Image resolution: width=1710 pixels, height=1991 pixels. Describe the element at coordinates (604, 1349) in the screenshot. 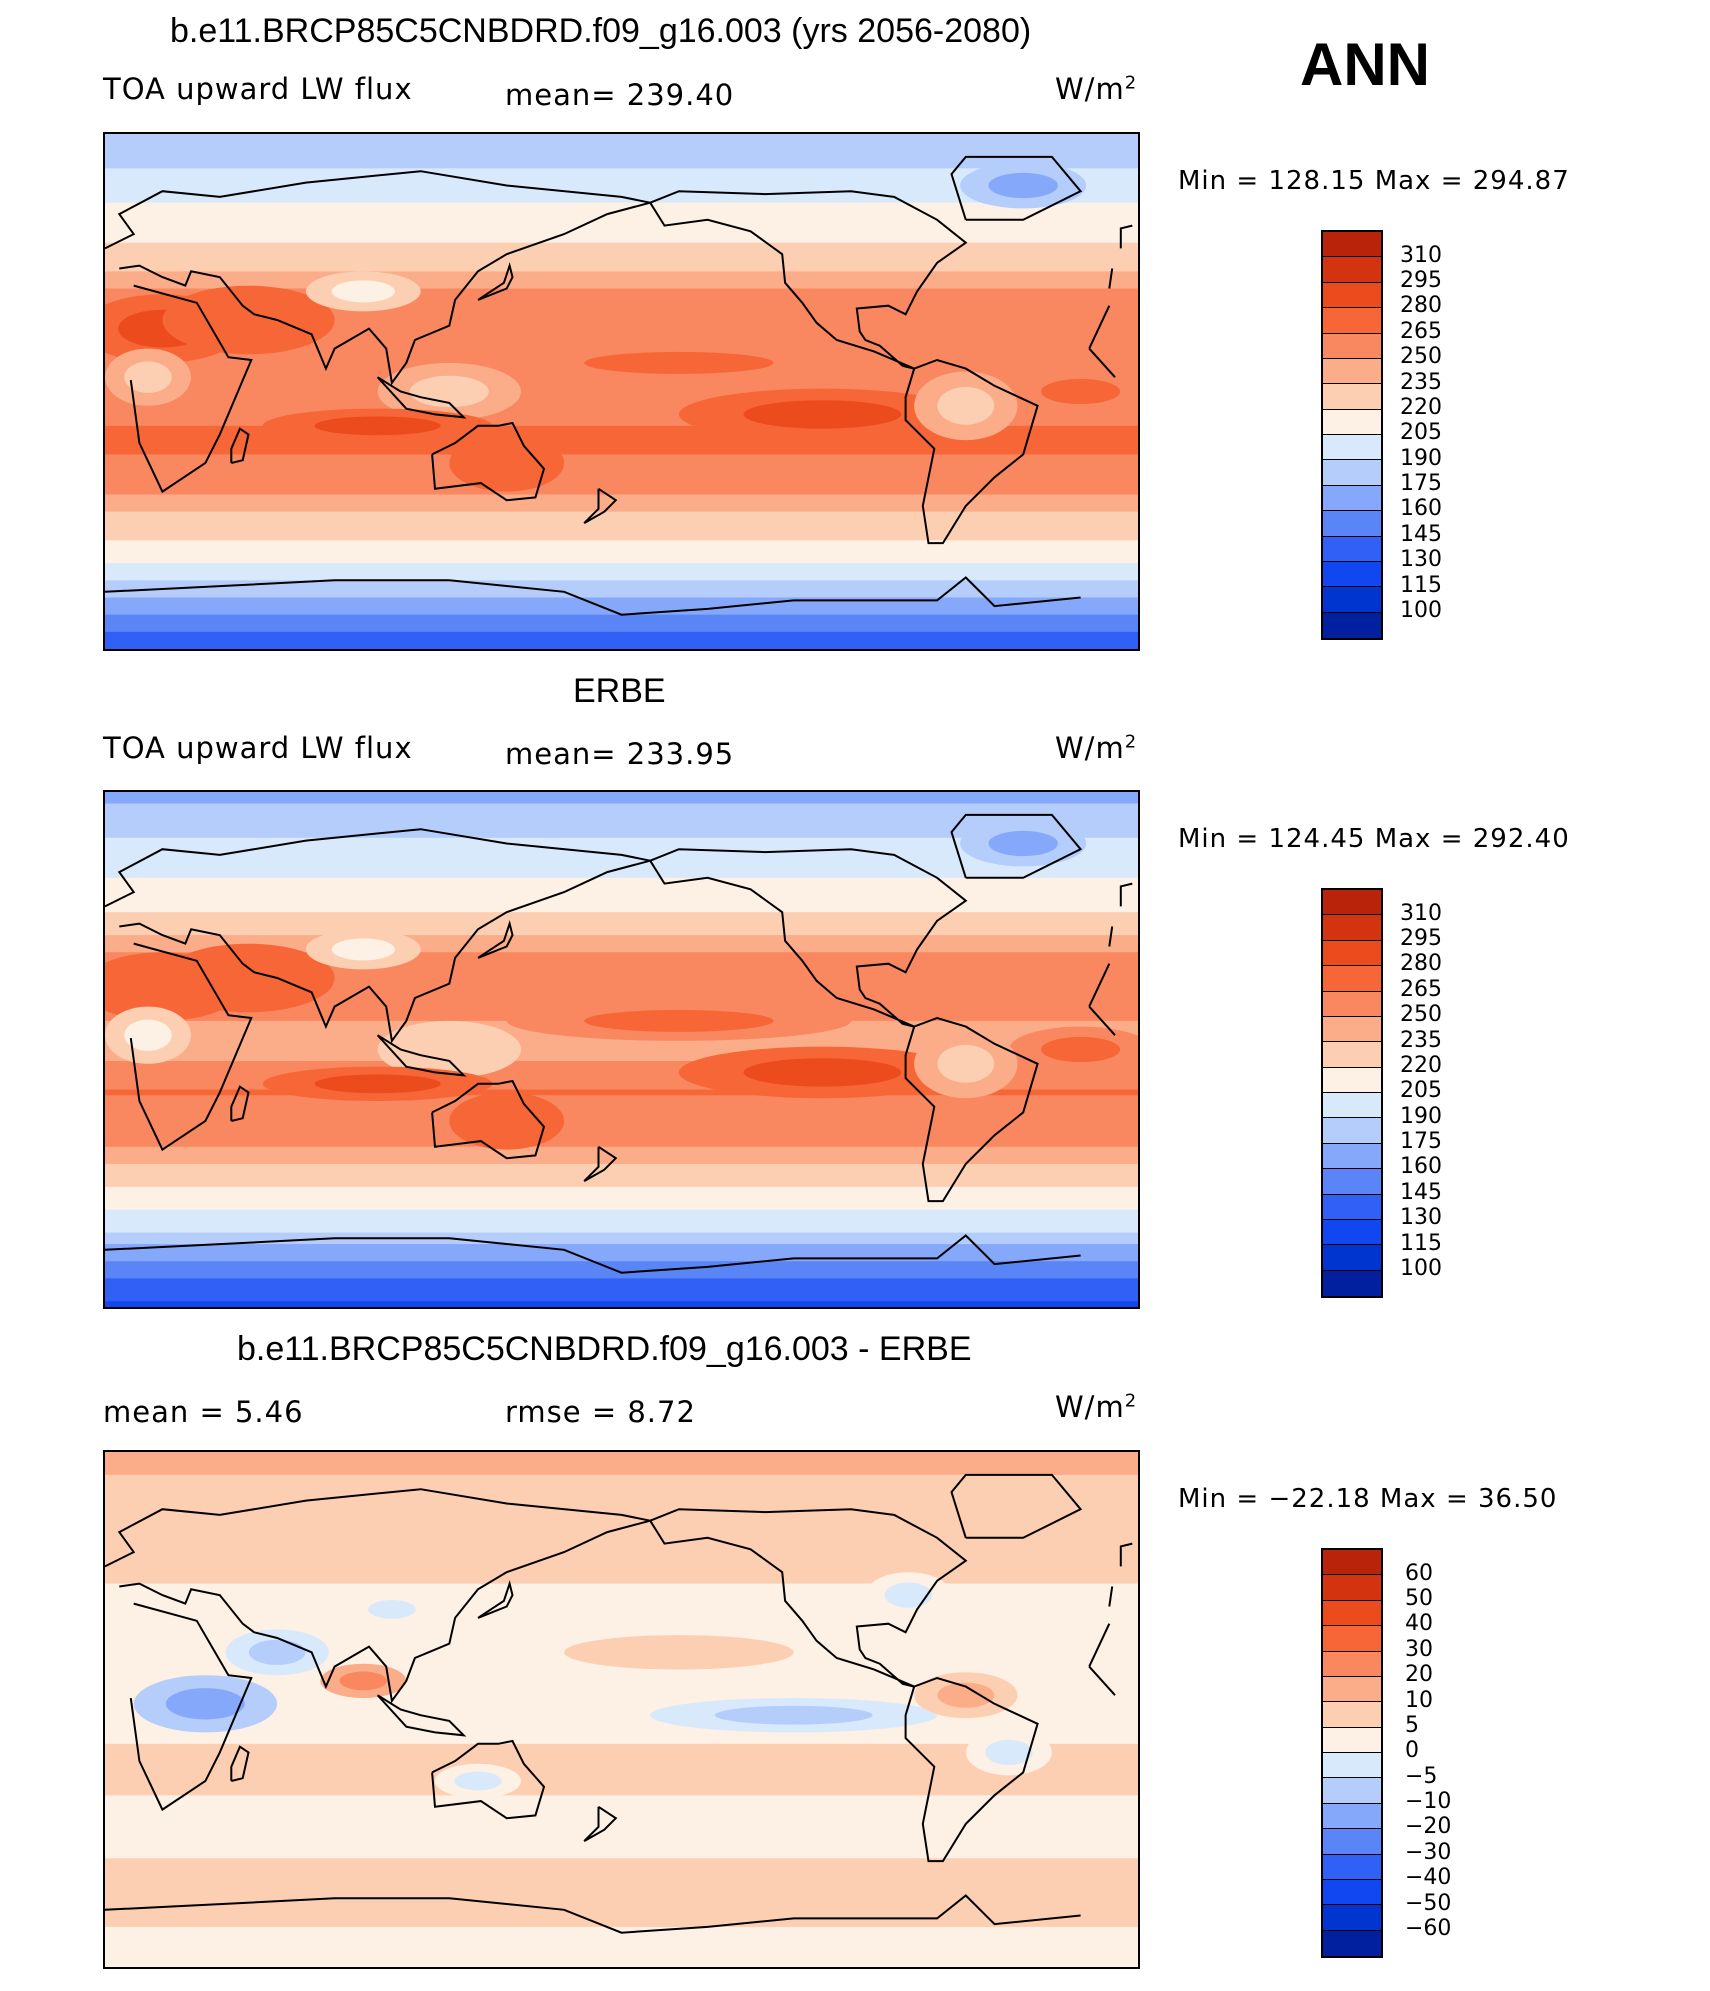

I see `panel3-title: b.e11.BRCP85C5CNBDRD.f09_g16.003 - ERBE` at that location.